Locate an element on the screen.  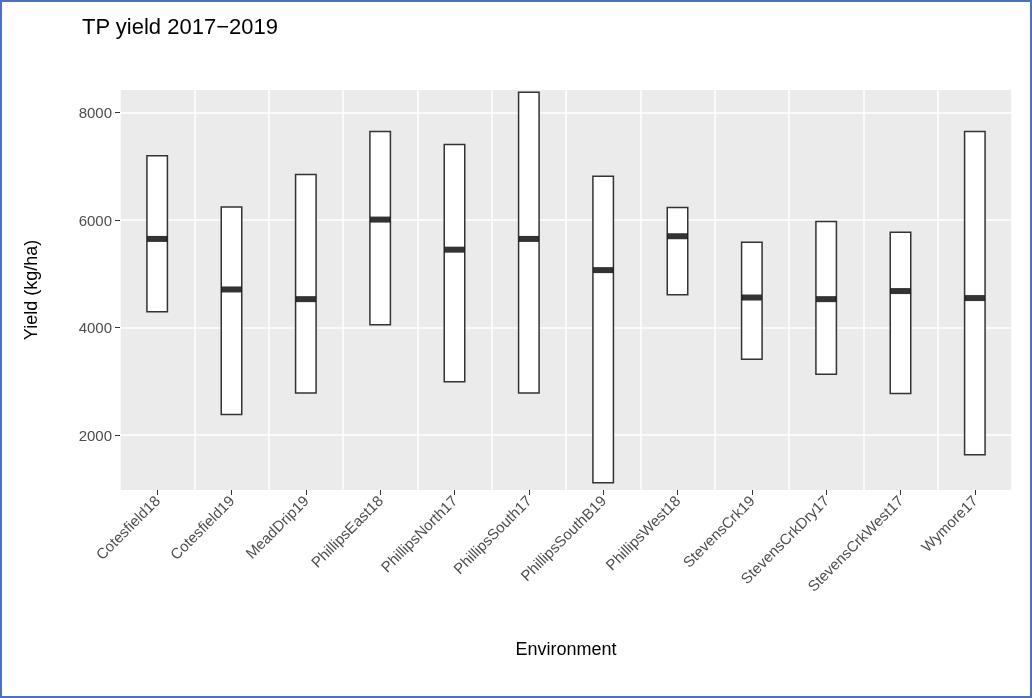
x-axis-title: Environment is located at coordinates (566, 649).